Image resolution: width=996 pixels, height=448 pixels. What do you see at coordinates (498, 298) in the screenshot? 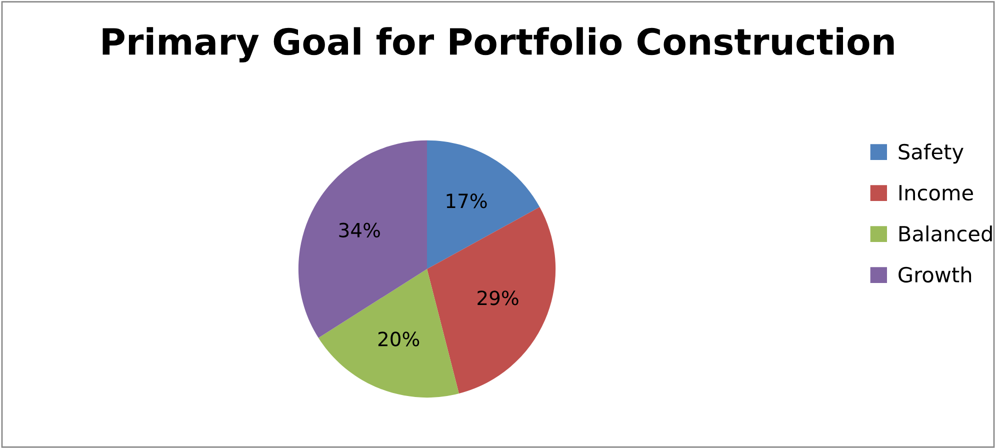
I see `data-label: 29%` at bounding box center [498, 298].